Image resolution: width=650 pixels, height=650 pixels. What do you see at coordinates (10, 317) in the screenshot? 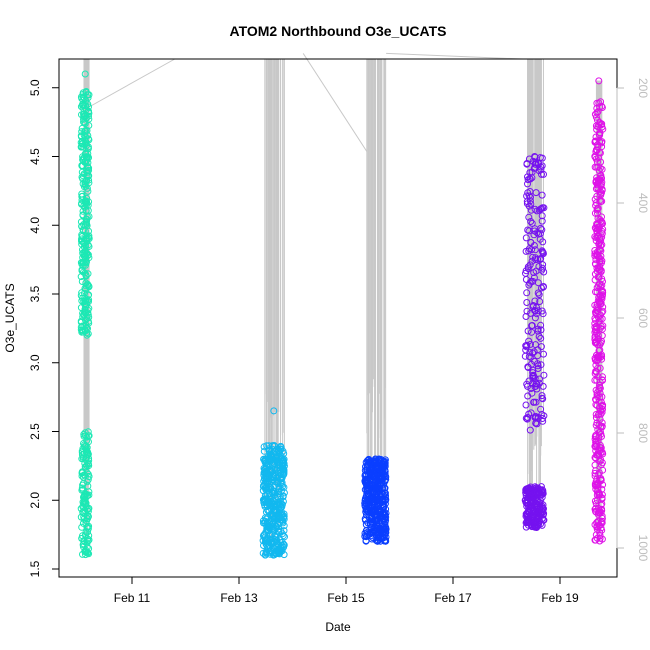
I see `y-axis-label: O3e_UCATS` at bounding box center [10, 317].